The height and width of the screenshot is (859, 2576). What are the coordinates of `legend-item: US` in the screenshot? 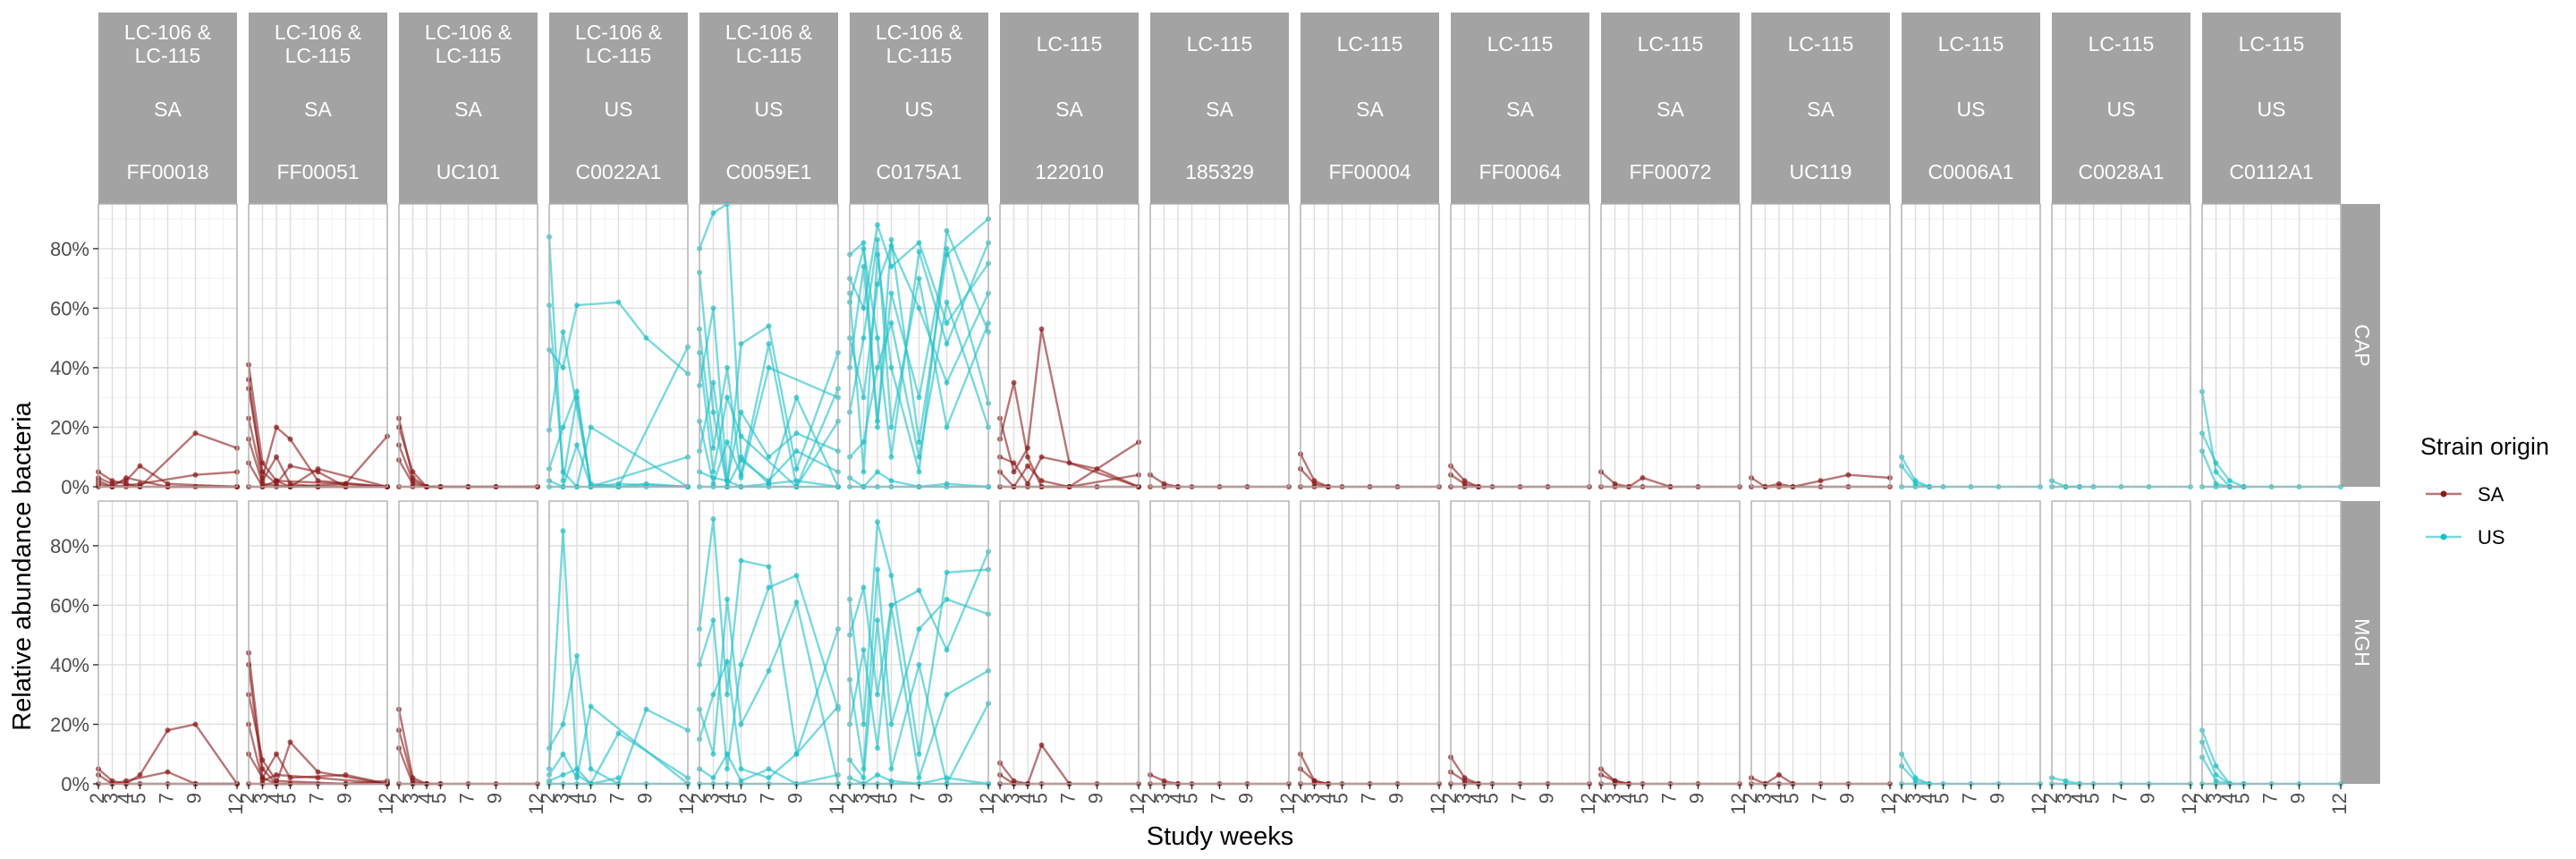 It's located at (2465, 537).